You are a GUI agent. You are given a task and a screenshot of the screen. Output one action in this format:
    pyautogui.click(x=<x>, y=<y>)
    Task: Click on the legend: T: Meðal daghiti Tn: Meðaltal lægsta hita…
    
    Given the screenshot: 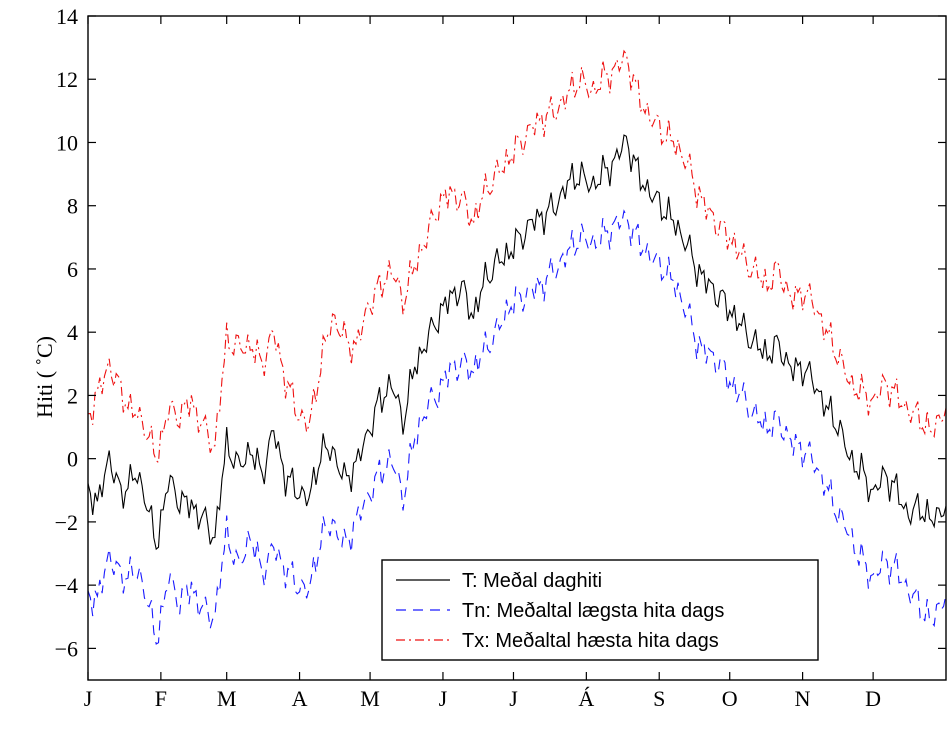 What is the action you would take?
    pyautogui.click(x=600, y=610)
    